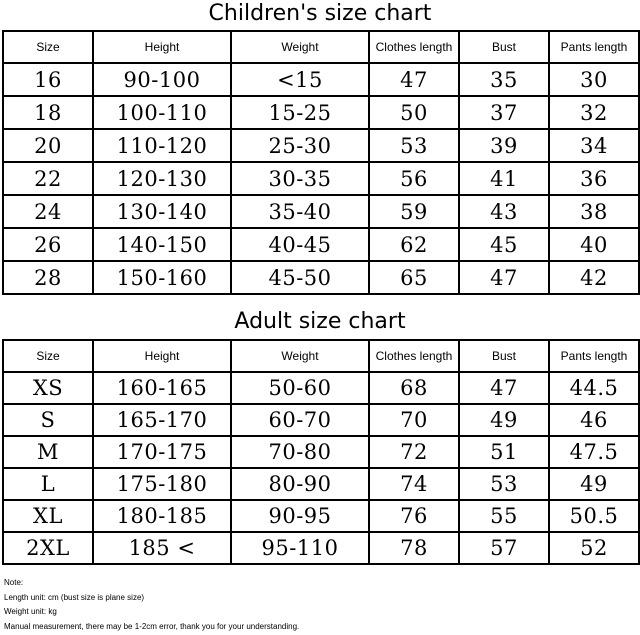  What do you see at coordinates (300, 211) in the screenshot?
I see `cell-weight: 35-40` at bounding box center [300, 211].